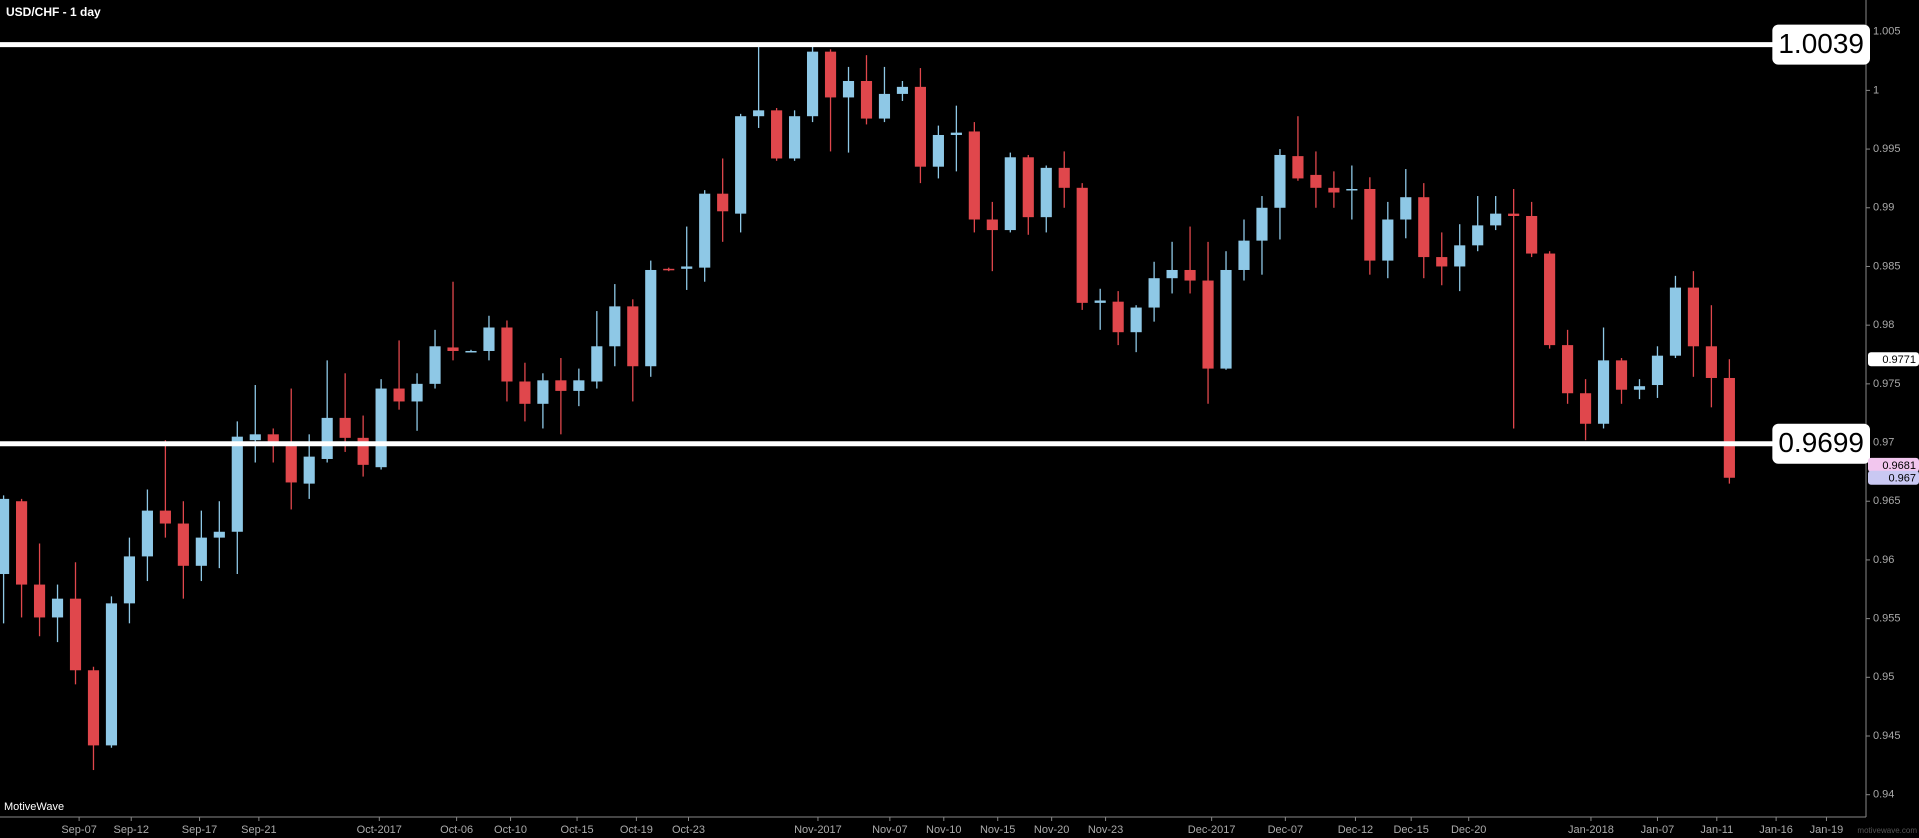 The width and height of the screenshot is (1919, 838). Describe the element at coordinates (1716, 830) in the screenshot. I see `x-tick-label: Jan-11` at that location.